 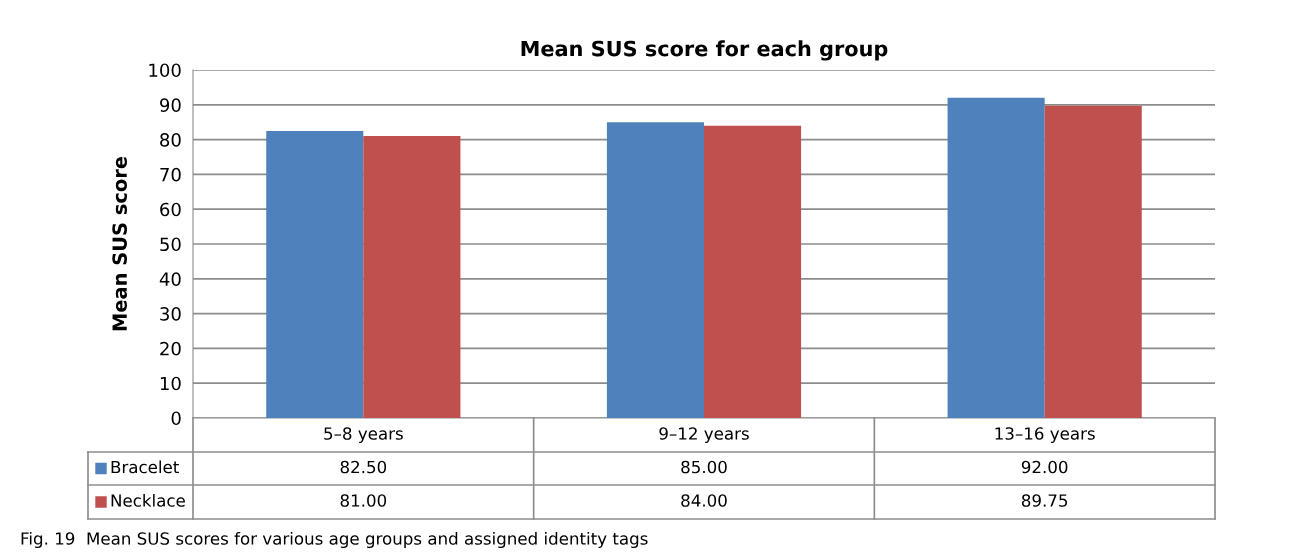 I want to click on y-tick-label: 80, so click(x=170, y=140).